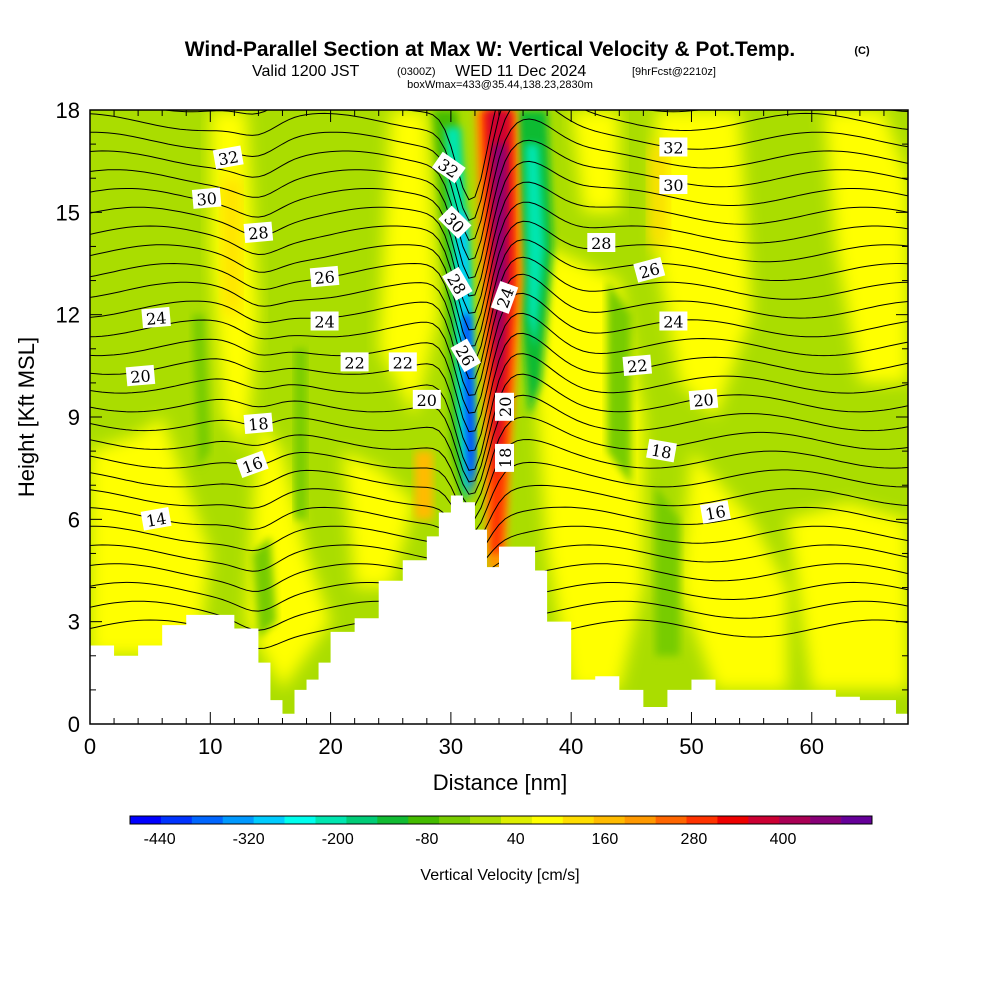 The image size is (1000, 1000). What do you see at coordinates (74, 622) in the screenshot?
I see `y-tick-label: 3` at bounding box center [74, 622].